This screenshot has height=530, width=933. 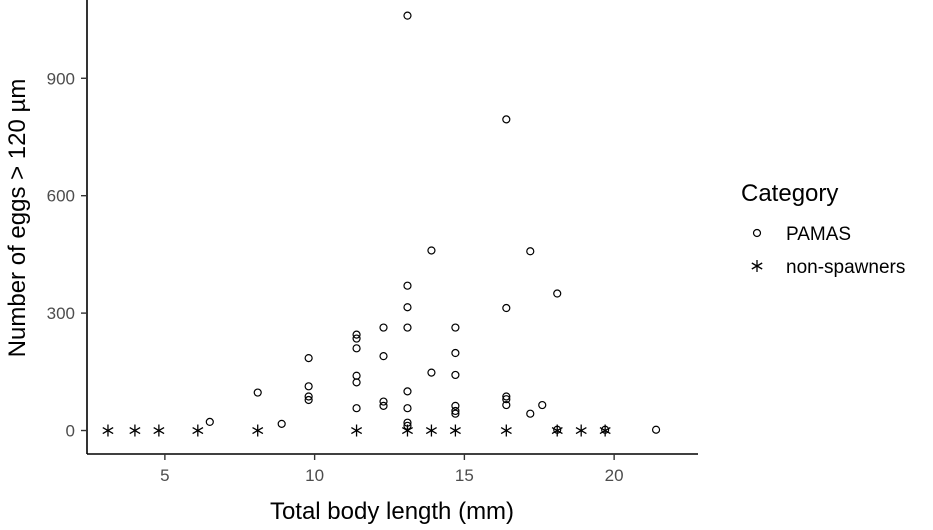 What do you see at coordinates (67, 255) in the screenshot?
I see `y-ticks: 0 300 600 900` at bounding box center [67, 255].